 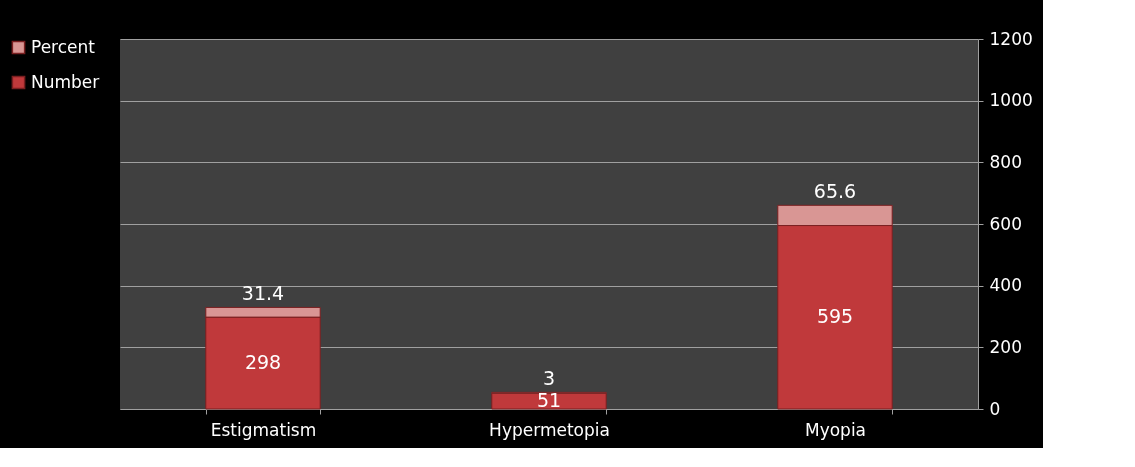 I want to click on y-tick-label: 1000, so click(x=1011, y=100).